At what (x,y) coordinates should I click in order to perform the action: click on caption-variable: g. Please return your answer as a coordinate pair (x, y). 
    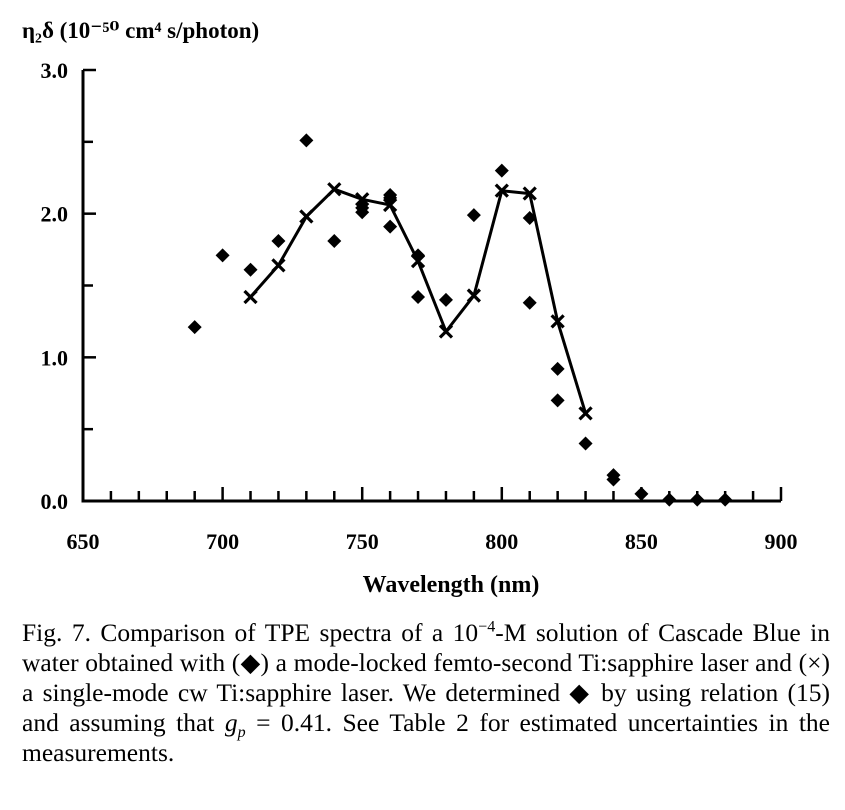
    Looking at the image, I should click on (231, 722).